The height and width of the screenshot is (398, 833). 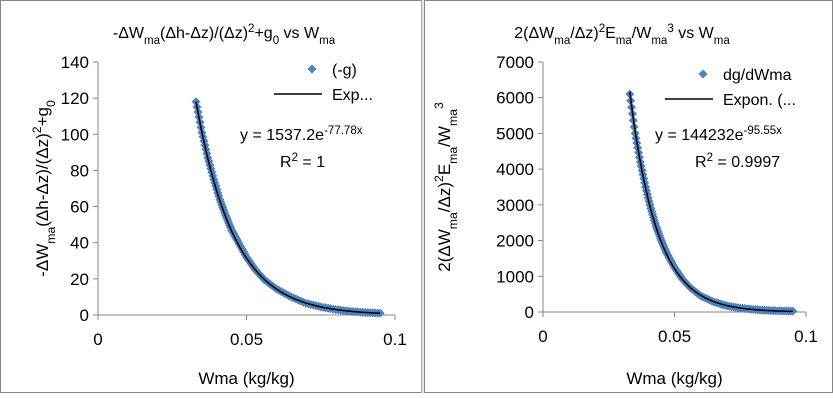 What do you see at coordinates (515, 276) in the screenshot?
I see `y-tick-label: 1000` at bounding box center [515, 276].